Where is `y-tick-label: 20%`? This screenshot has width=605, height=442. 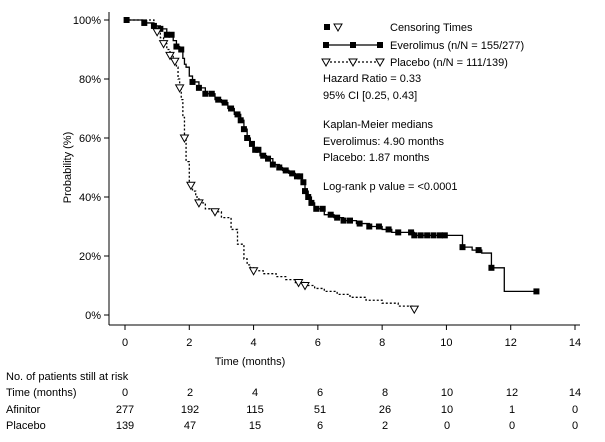
y-tick-label: 20% is located at coordinates (90, 257).